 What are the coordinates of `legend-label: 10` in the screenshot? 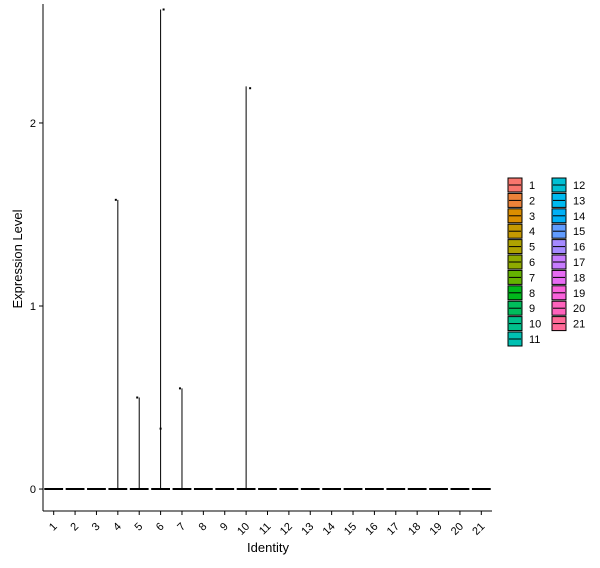 It's located at (535, 325).